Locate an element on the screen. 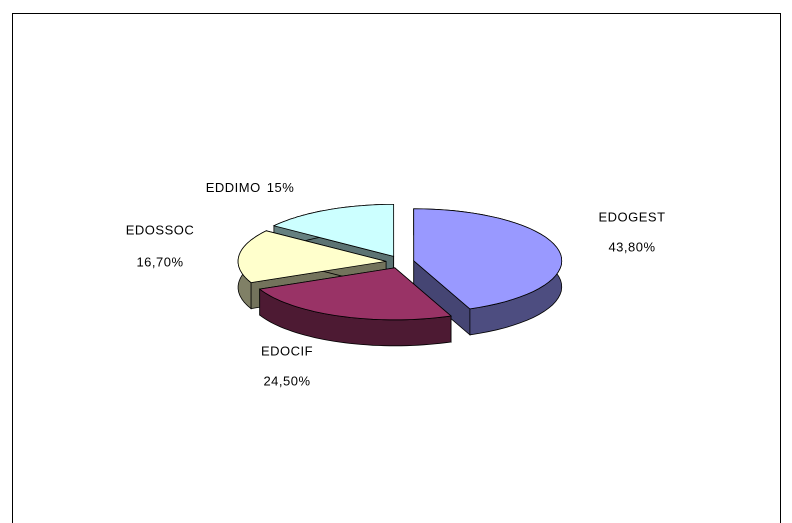 Image resolution: width=792 pixels, height=523 pixels. category-label: EDOCIF is located at coordinates (287, 350).